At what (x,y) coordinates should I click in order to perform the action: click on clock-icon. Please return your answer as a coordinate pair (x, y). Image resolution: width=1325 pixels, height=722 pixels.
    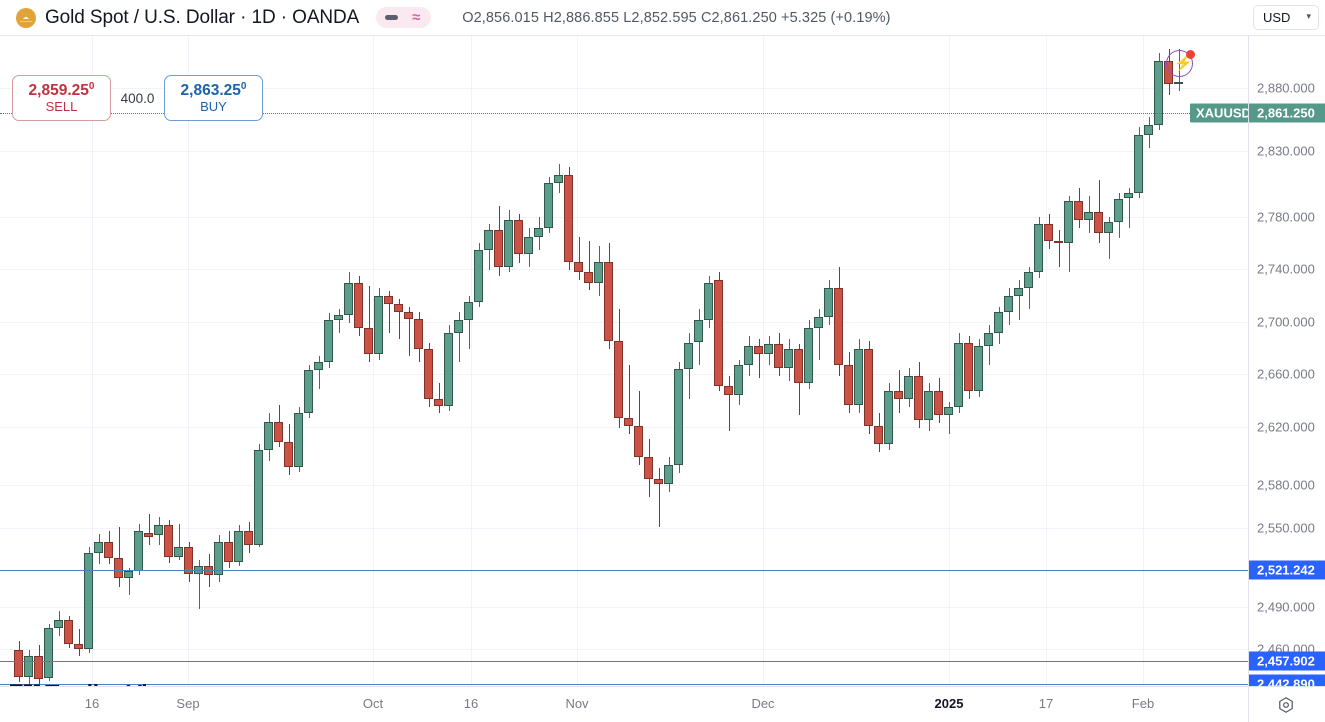
    Looking at the image, I should click on (1286, 705).